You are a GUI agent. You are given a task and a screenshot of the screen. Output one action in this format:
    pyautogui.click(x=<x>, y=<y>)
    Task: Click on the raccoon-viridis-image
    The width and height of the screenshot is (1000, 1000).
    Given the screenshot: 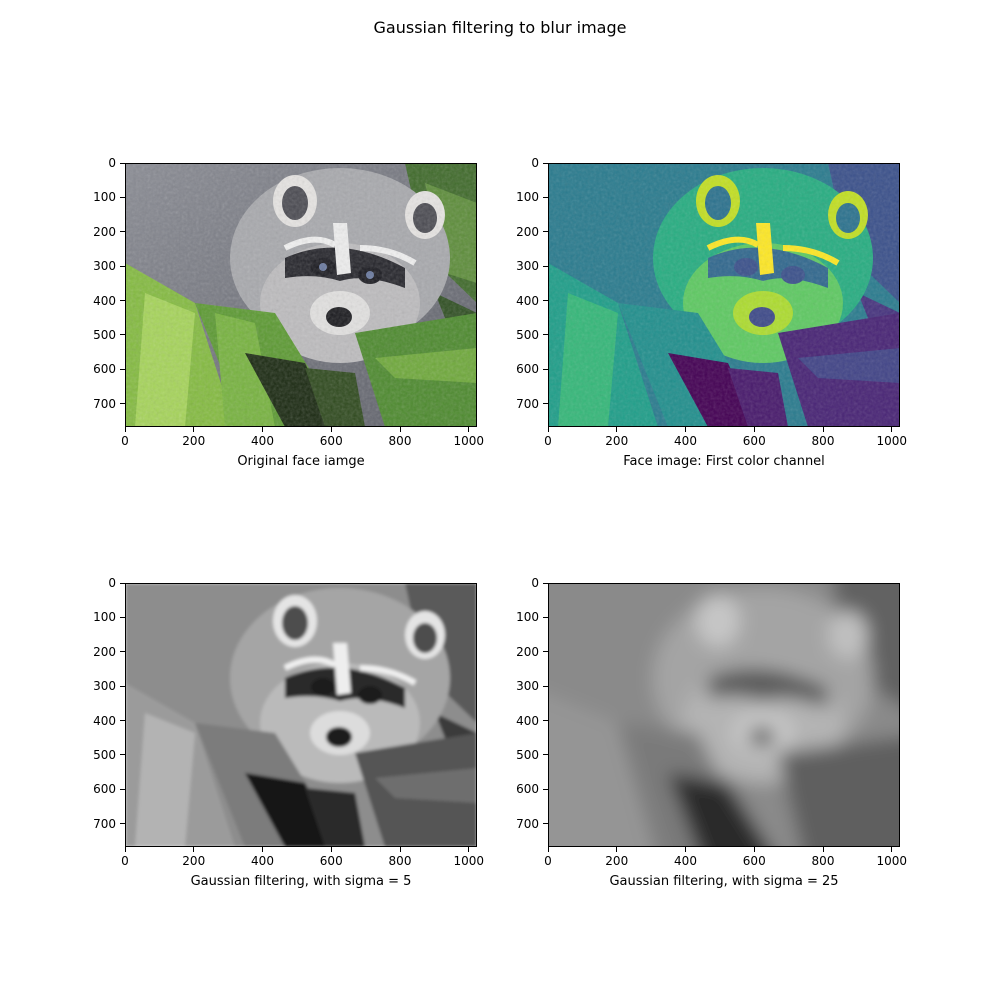 What is the action you would take?
    pyautogui.click(x=724, y=295)
    